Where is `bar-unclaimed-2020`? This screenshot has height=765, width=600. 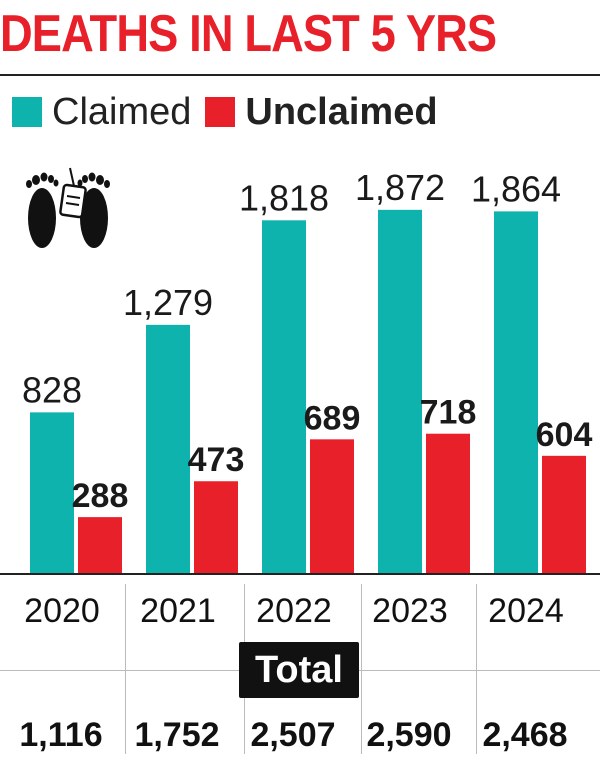 bar-unclaimed-2020 is located at coordinates (100, 545).